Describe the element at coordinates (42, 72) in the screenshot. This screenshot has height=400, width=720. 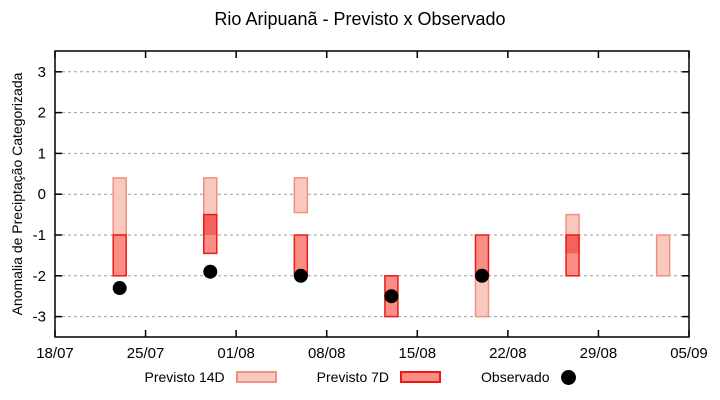
I see `y-tick-label: 3` at that location.